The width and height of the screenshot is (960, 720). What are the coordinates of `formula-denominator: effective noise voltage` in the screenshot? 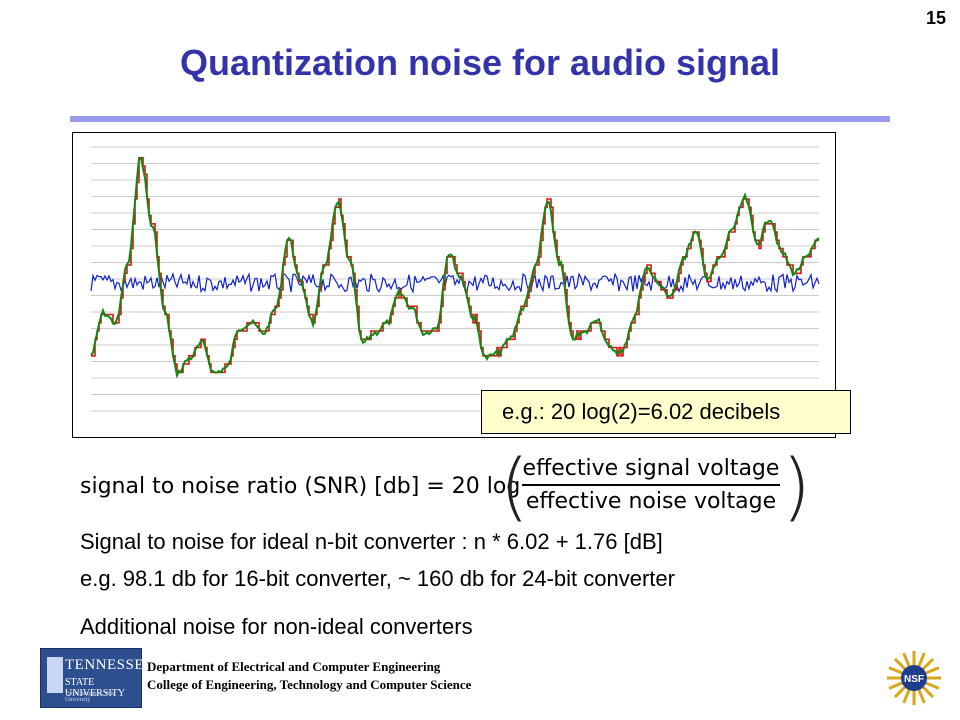 It's located at (651, 501).